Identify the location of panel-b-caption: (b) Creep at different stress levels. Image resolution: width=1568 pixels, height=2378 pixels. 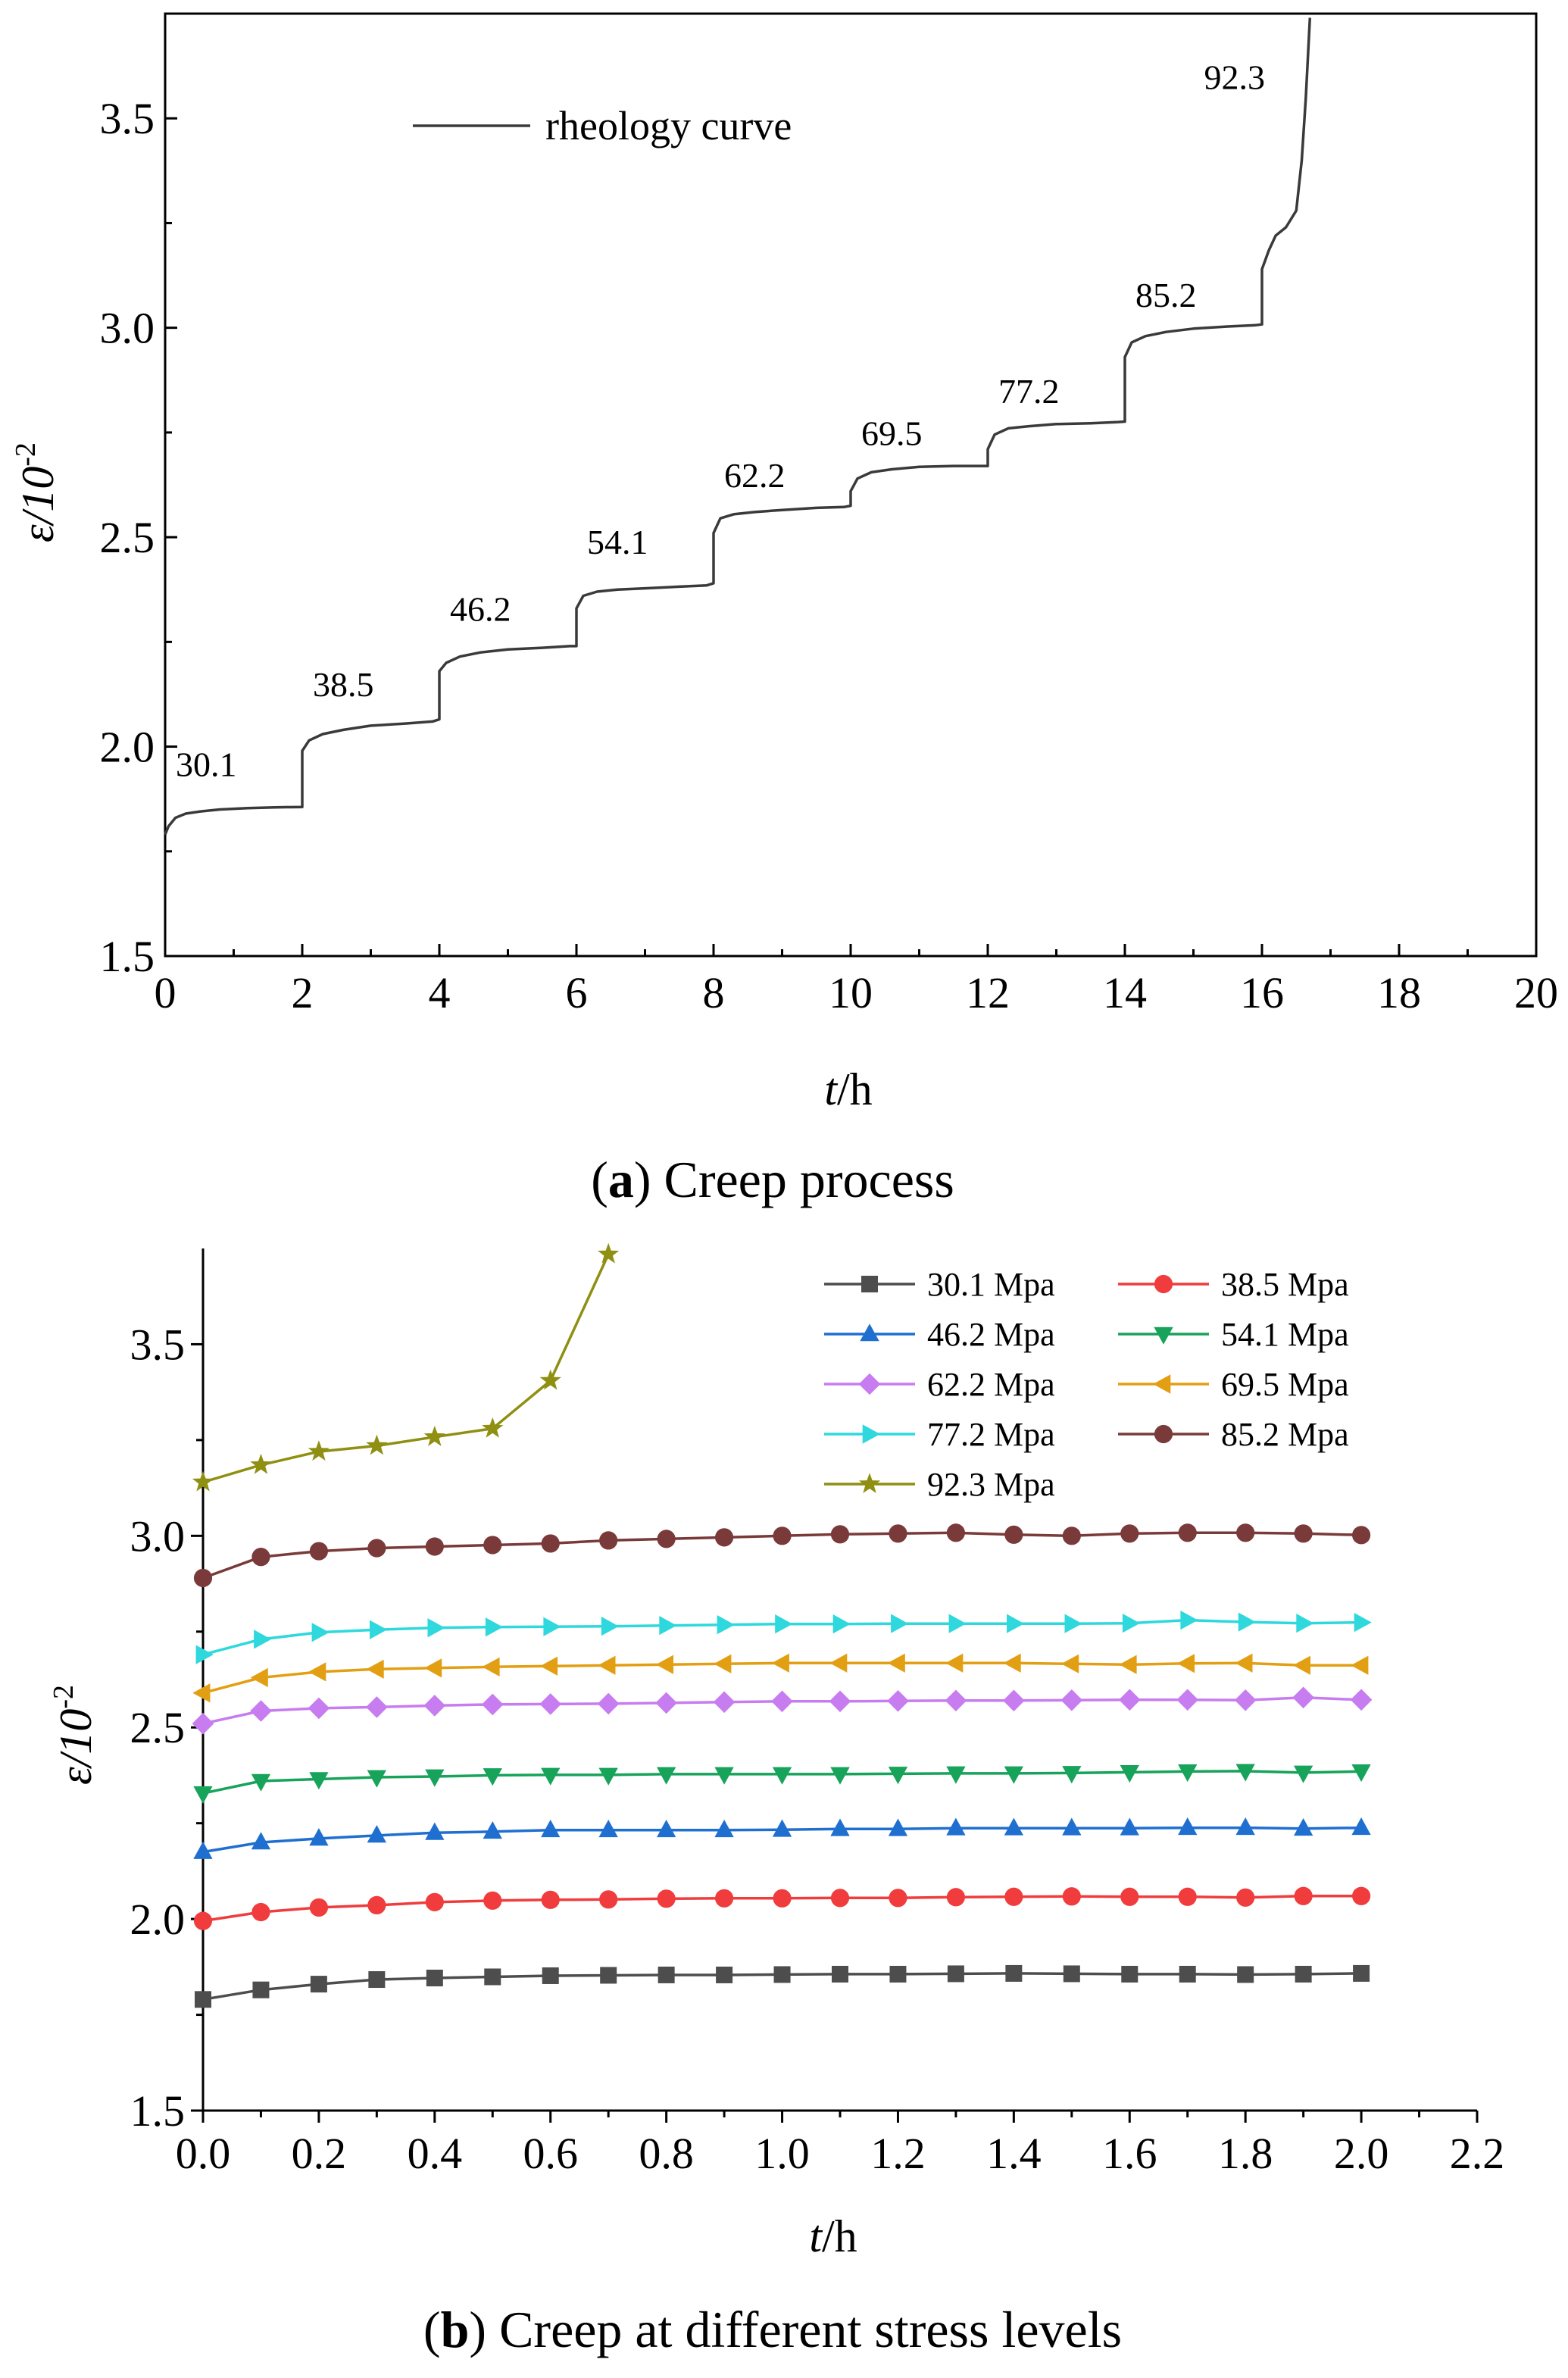
(773, 2329).